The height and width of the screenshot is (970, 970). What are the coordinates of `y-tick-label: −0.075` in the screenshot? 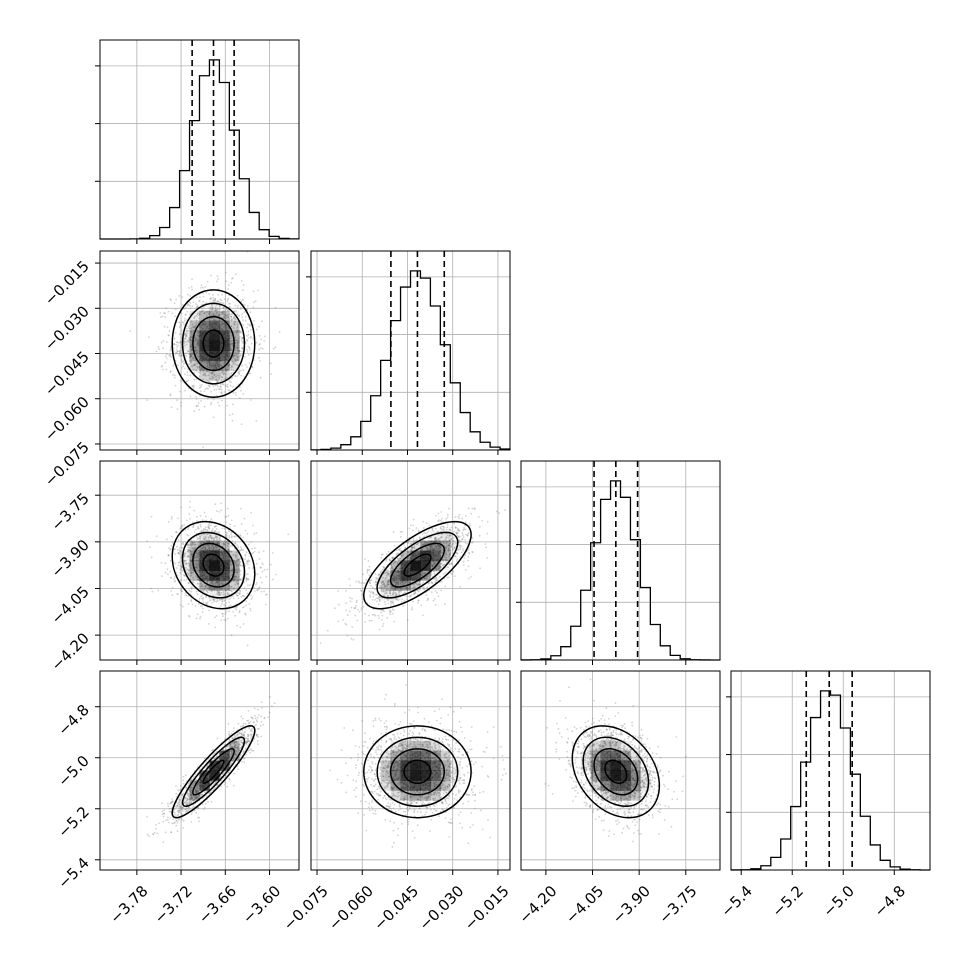 It's located at (67, 464).